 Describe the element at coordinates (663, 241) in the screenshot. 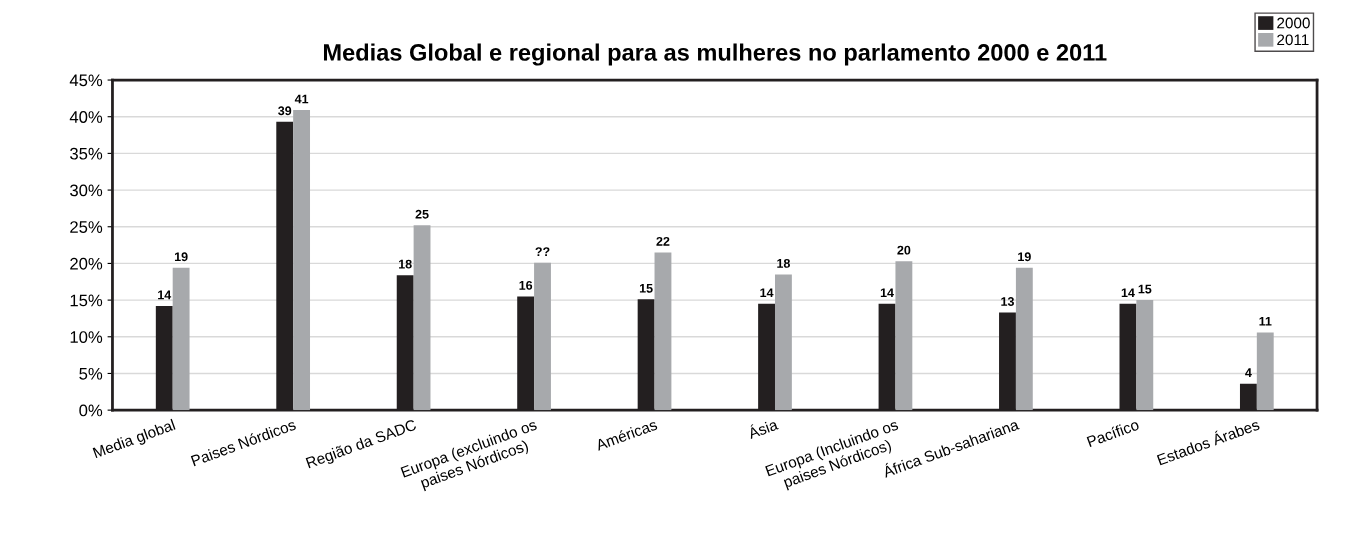

I see `data-label: 22` at that location.